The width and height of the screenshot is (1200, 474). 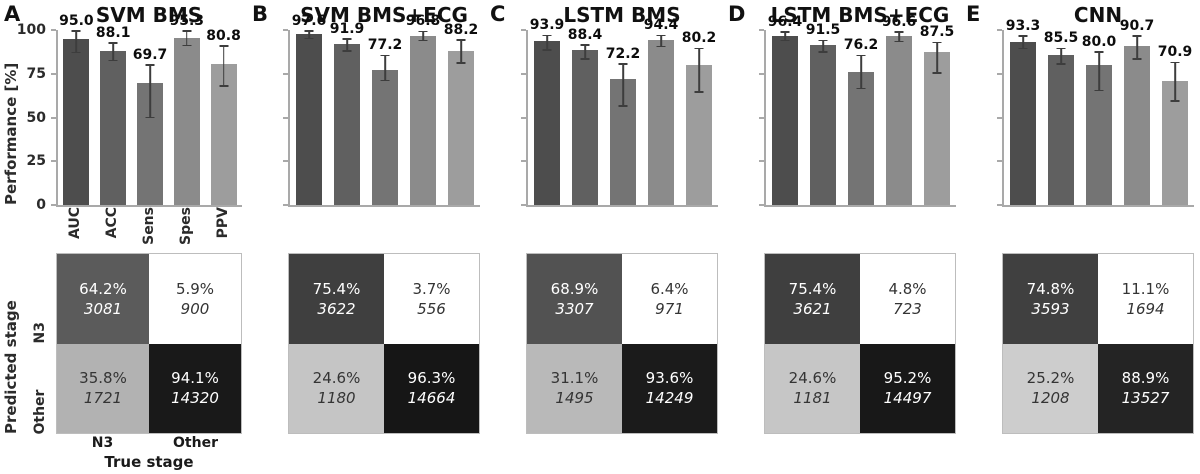 I want to click on bar-slot-acc: 88.4, so click(x=585, y=115).